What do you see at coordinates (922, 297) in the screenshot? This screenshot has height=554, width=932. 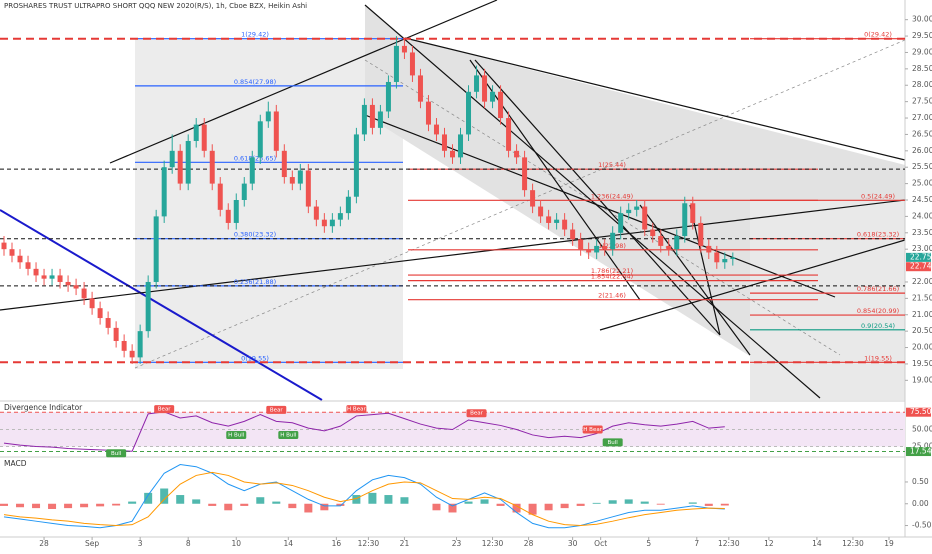 I see `y-tick-label: 21.50` at bounding box center [922, 297].